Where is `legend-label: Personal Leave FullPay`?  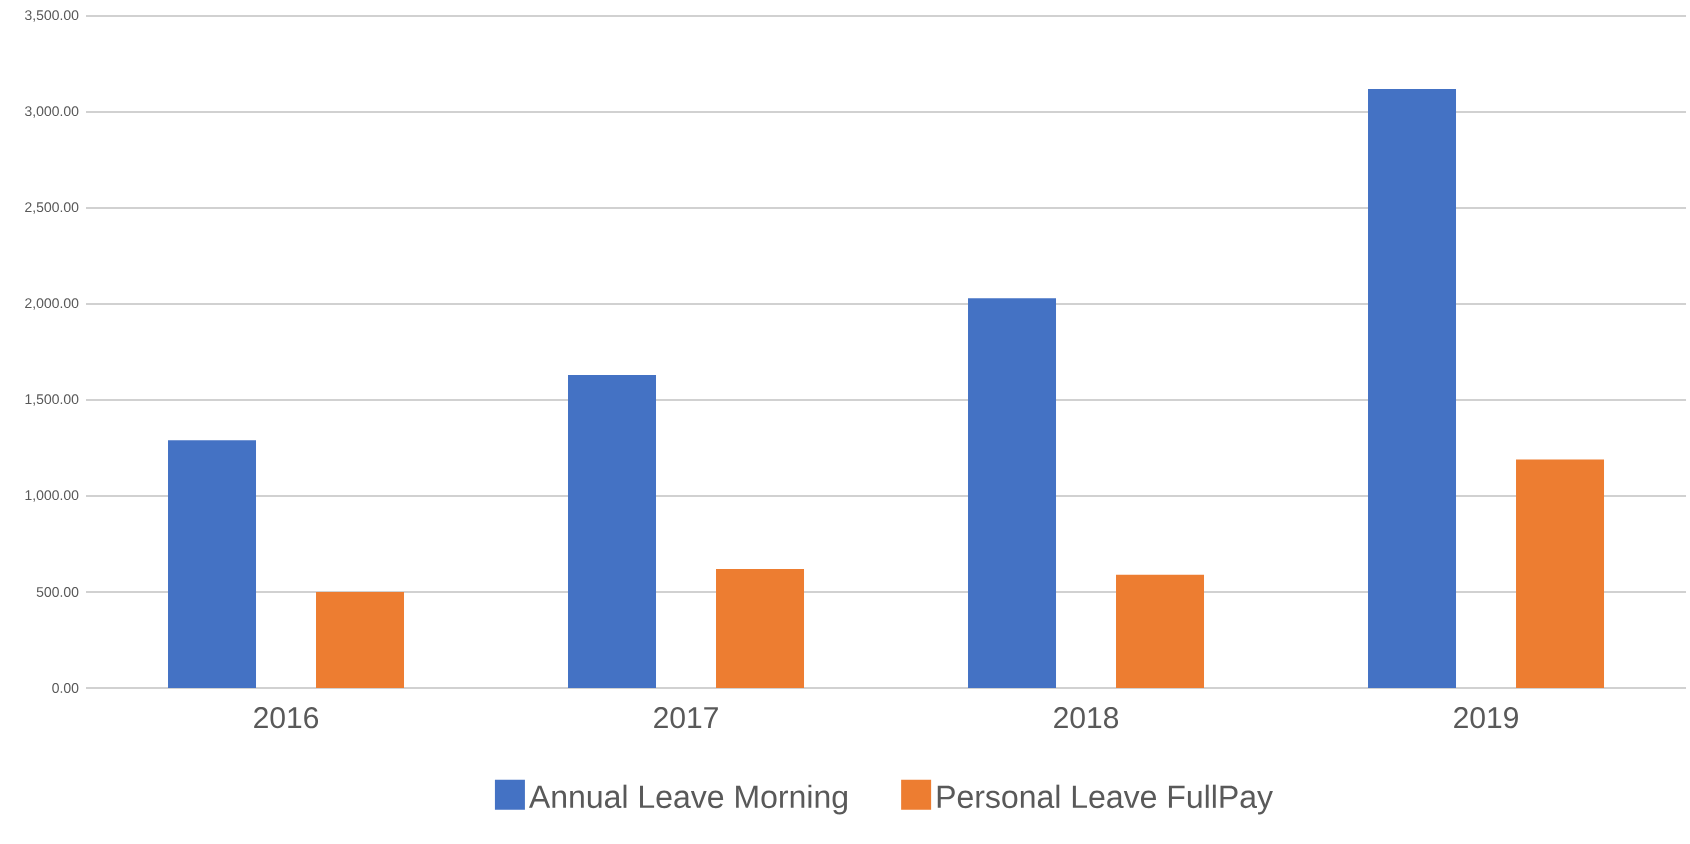
legend-label: Personal Leave FullPay is located at coordinates (1105, 799).